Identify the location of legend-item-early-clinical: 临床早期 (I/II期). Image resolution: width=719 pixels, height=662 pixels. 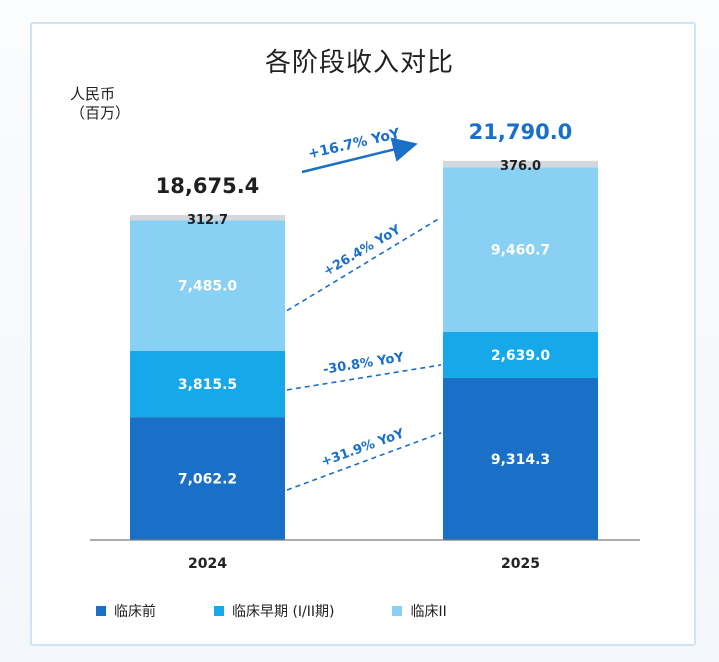
(274, 611).